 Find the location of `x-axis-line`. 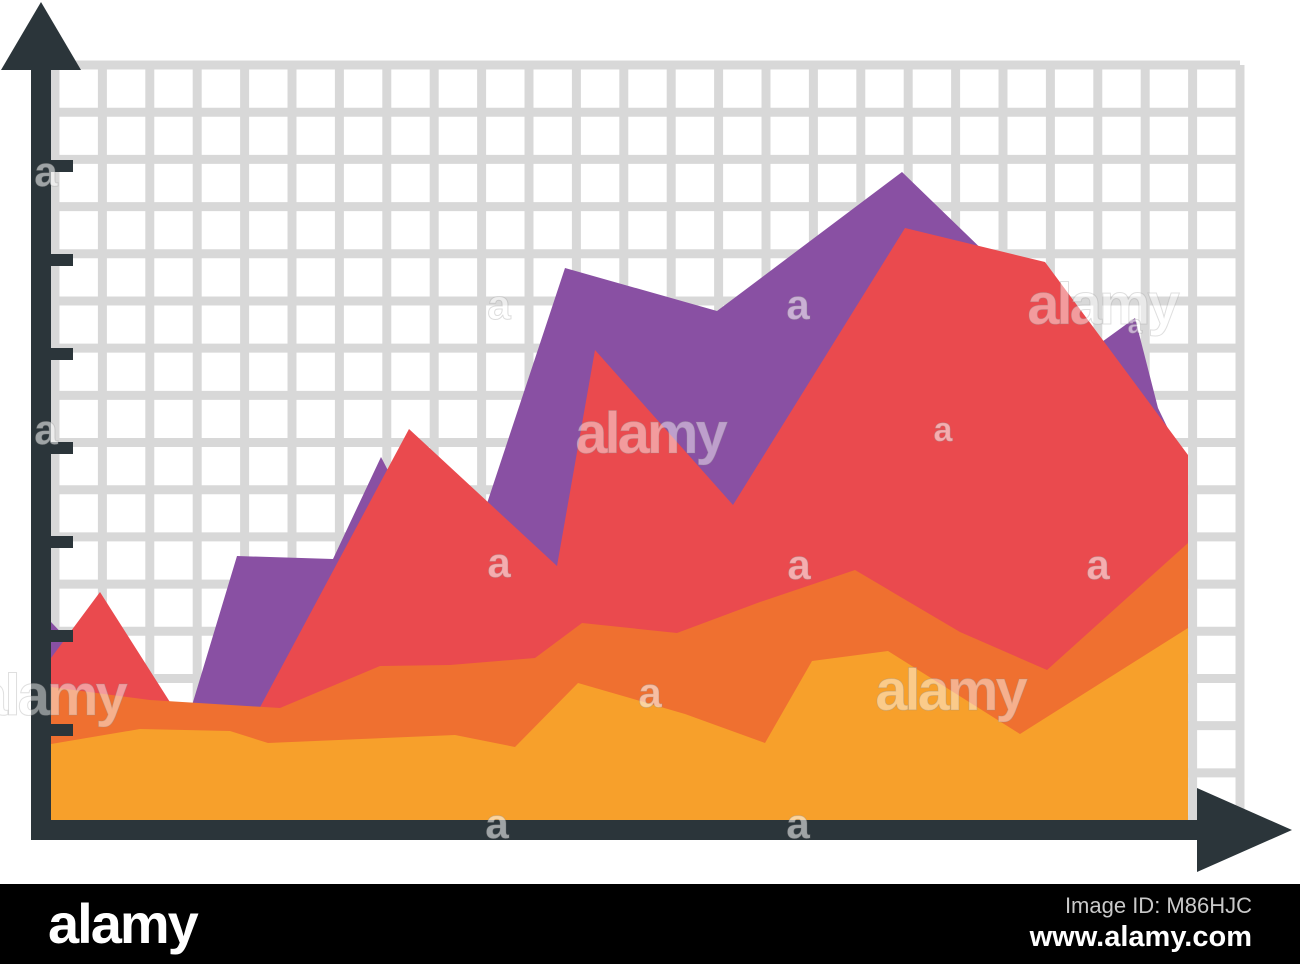

x-axis-line is located at coordinates (618, 830).